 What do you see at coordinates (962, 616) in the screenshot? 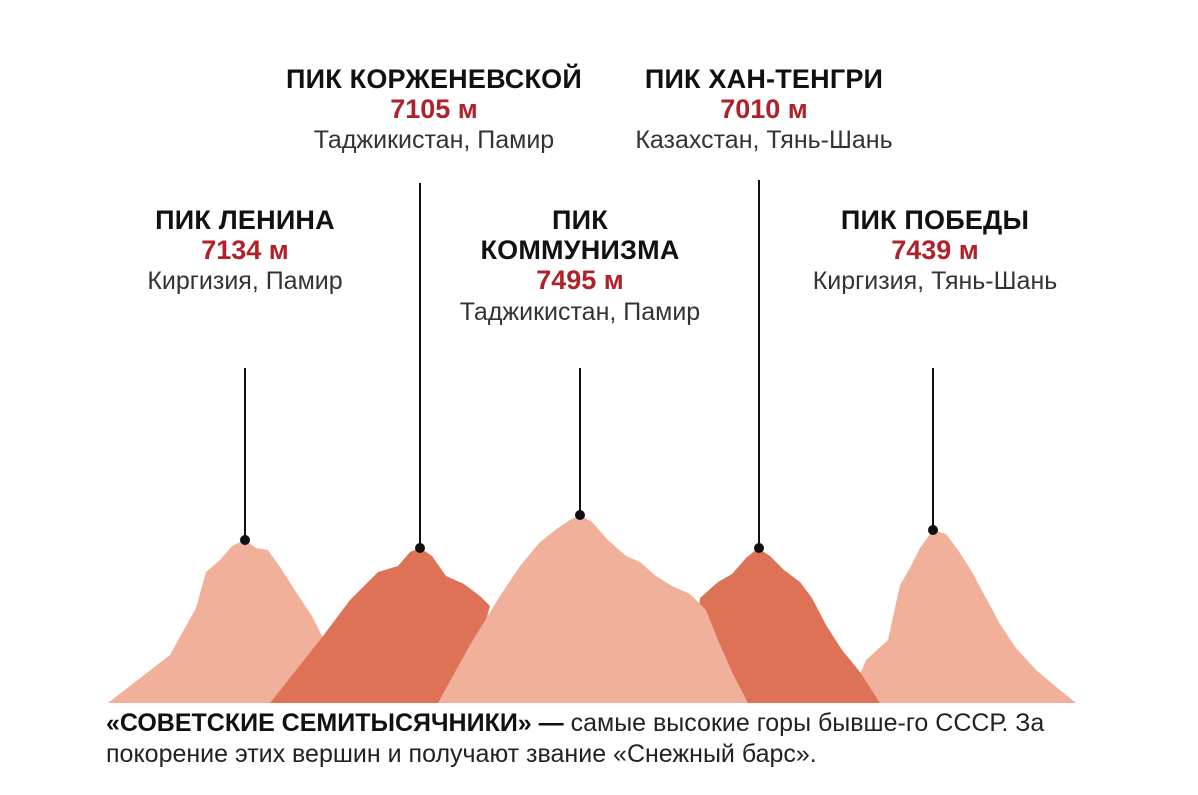
I see `mountain-pobedy` at bounding box center [962, 616].